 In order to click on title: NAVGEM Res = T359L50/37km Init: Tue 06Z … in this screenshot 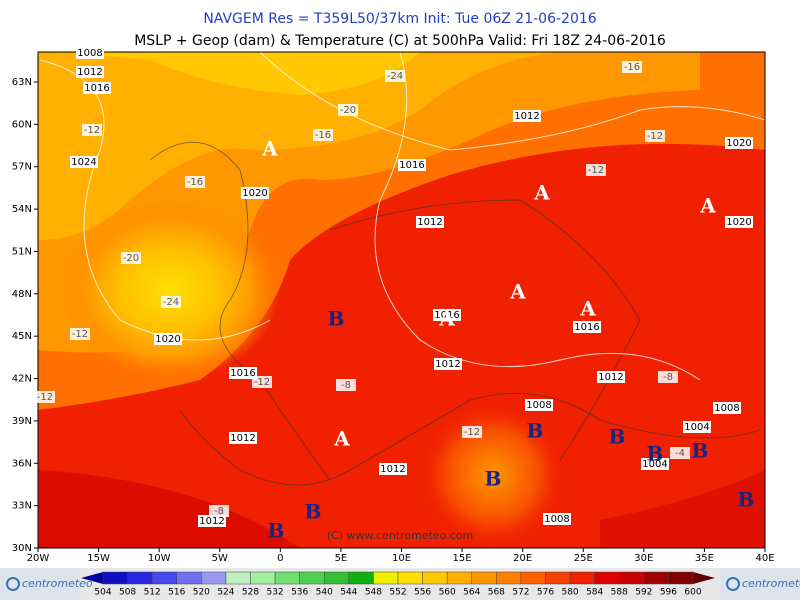, I will do `click(399, 19)`.